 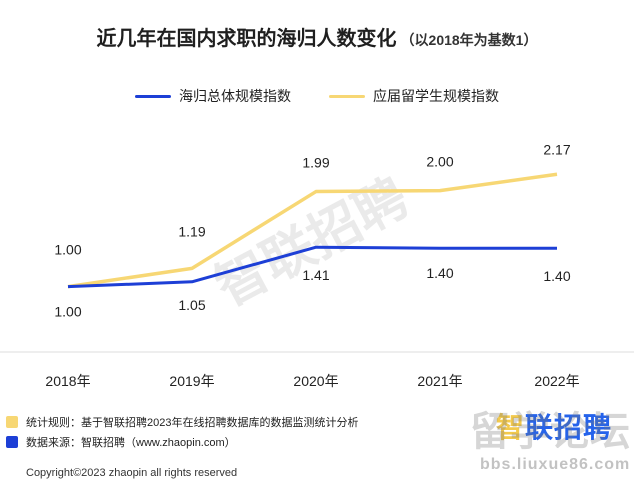 I want to click on legend-swatch-graduates, so click(x=347, y=96).